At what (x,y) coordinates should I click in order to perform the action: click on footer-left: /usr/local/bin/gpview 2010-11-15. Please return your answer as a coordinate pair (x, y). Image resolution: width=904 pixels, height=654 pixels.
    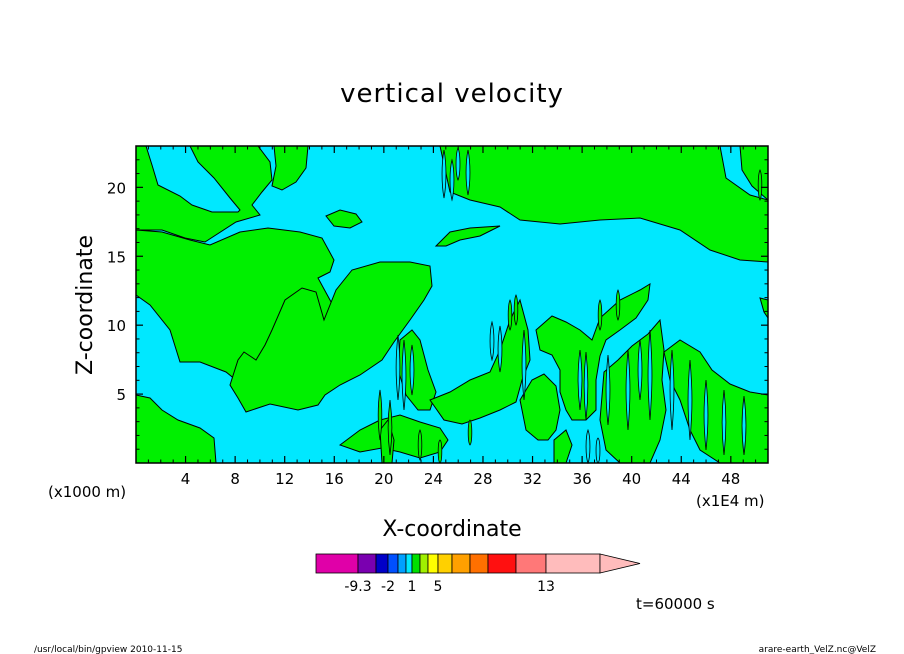
    Looking at the image, I should click on (108, 649).